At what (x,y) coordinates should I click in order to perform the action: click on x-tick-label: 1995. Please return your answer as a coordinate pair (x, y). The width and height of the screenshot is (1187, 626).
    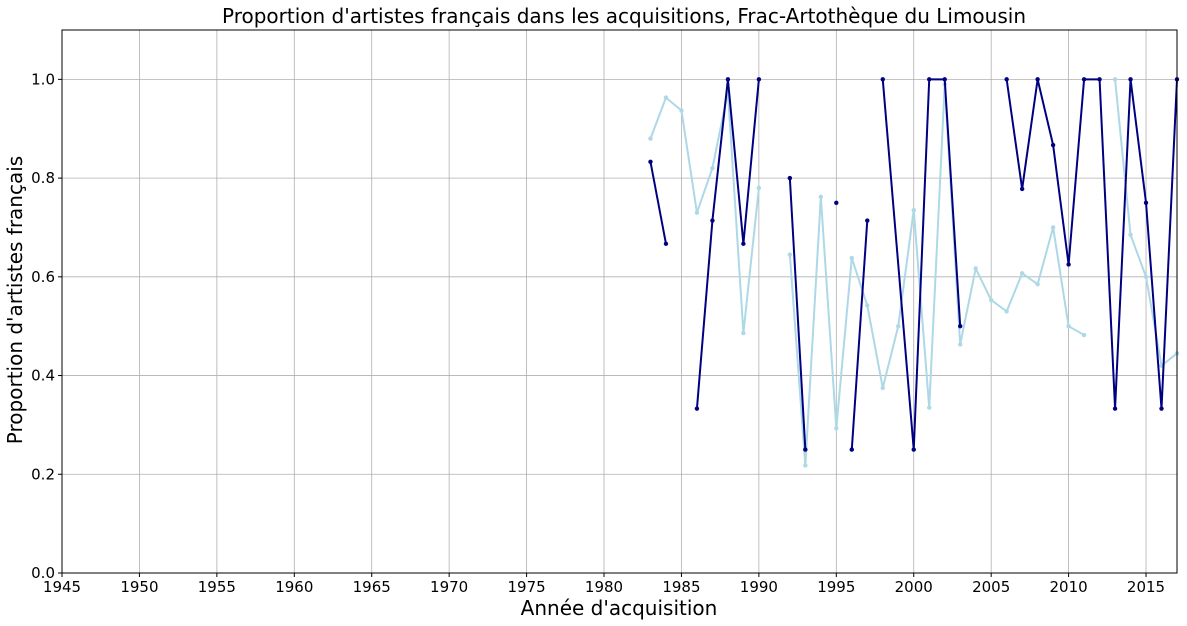
    Looking at the image, I should click on (836, 587).